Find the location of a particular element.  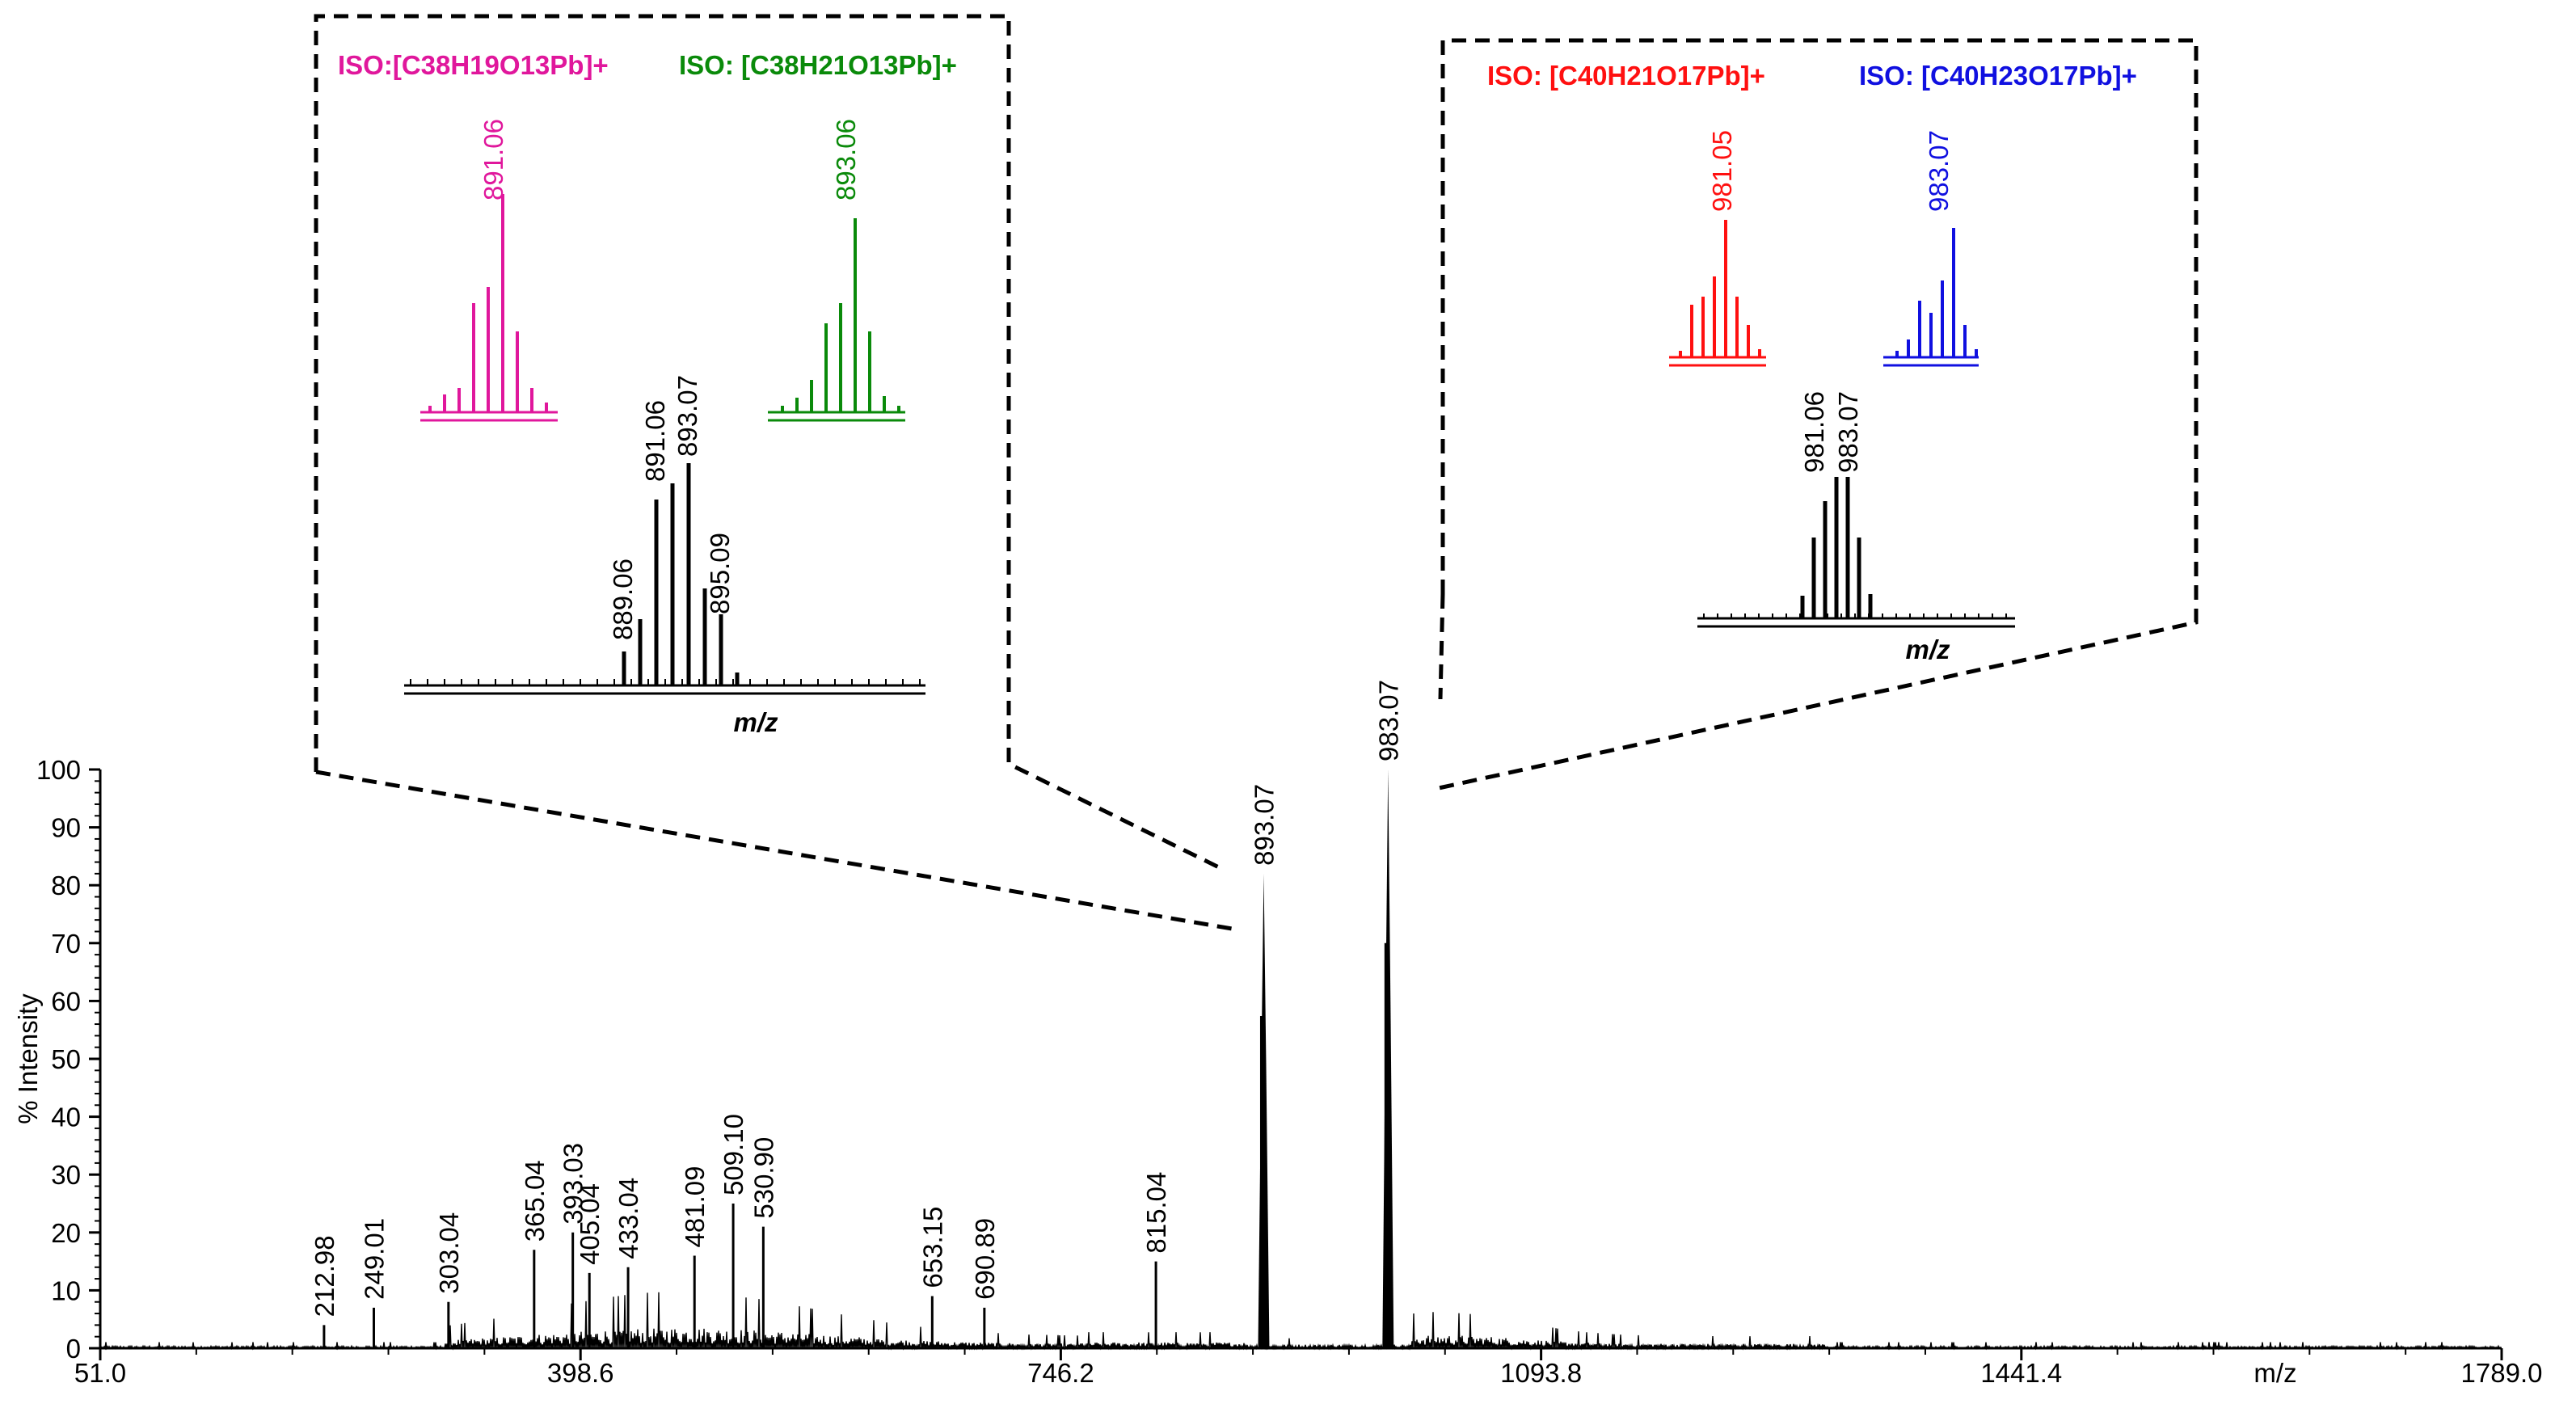

peak-label: 303.04 is located at coordinates (449, 1253).